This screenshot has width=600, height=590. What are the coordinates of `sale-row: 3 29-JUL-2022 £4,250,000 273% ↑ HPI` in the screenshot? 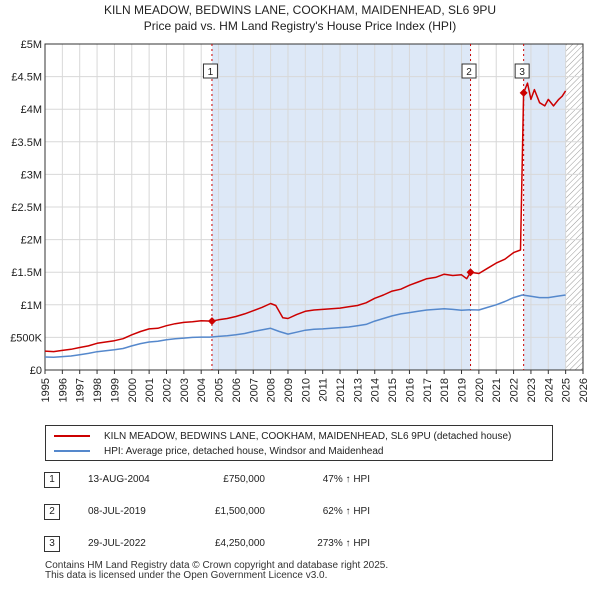 It's located at (300, 545).